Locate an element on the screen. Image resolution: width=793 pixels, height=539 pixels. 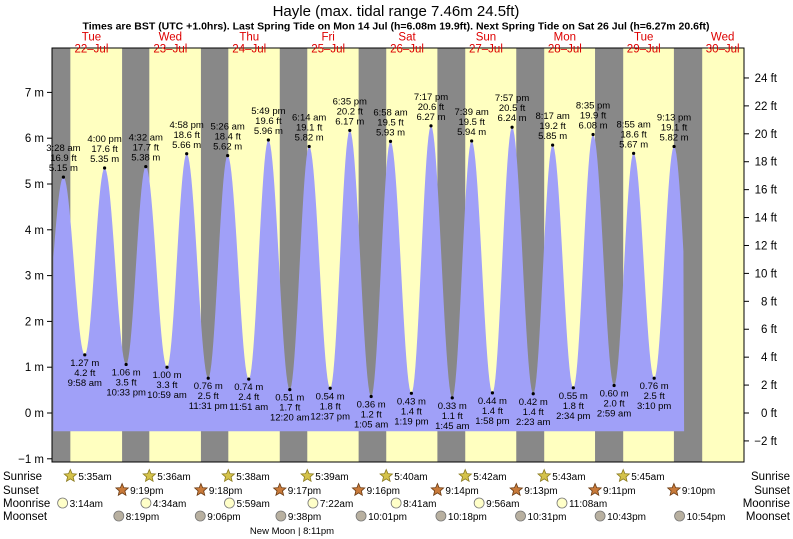
day-name-label: Wed is located at coordinates (722, 38).